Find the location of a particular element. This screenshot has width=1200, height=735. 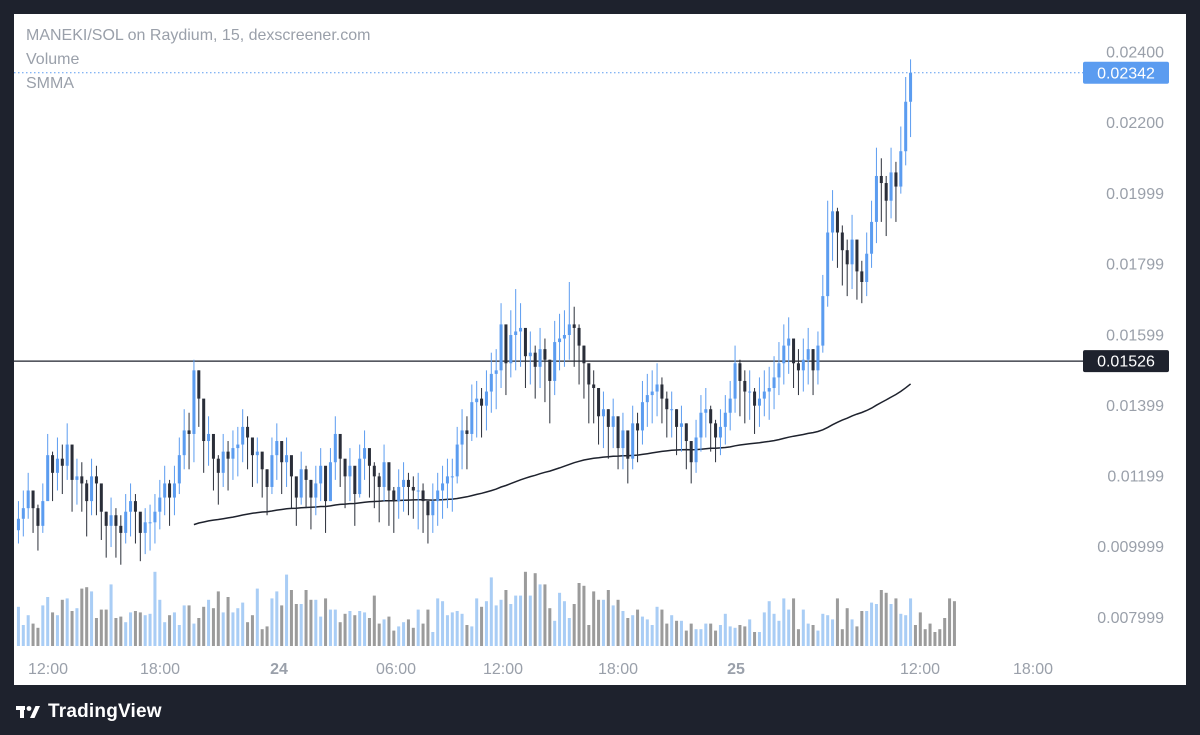

y-tick-label: 0.02200 is located at coordinates (1135, 123).